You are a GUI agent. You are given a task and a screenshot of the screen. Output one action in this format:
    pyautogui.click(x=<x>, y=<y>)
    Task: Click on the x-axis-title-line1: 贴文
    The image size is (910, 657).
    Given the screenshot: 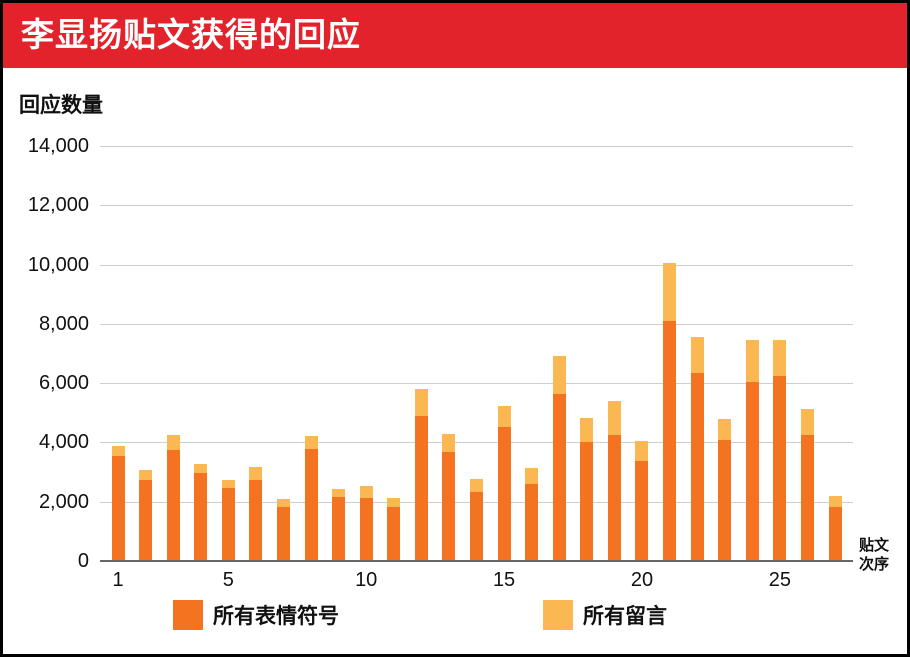 What is the action you would take?
    pyautogui.click(x=874, y=545)
    